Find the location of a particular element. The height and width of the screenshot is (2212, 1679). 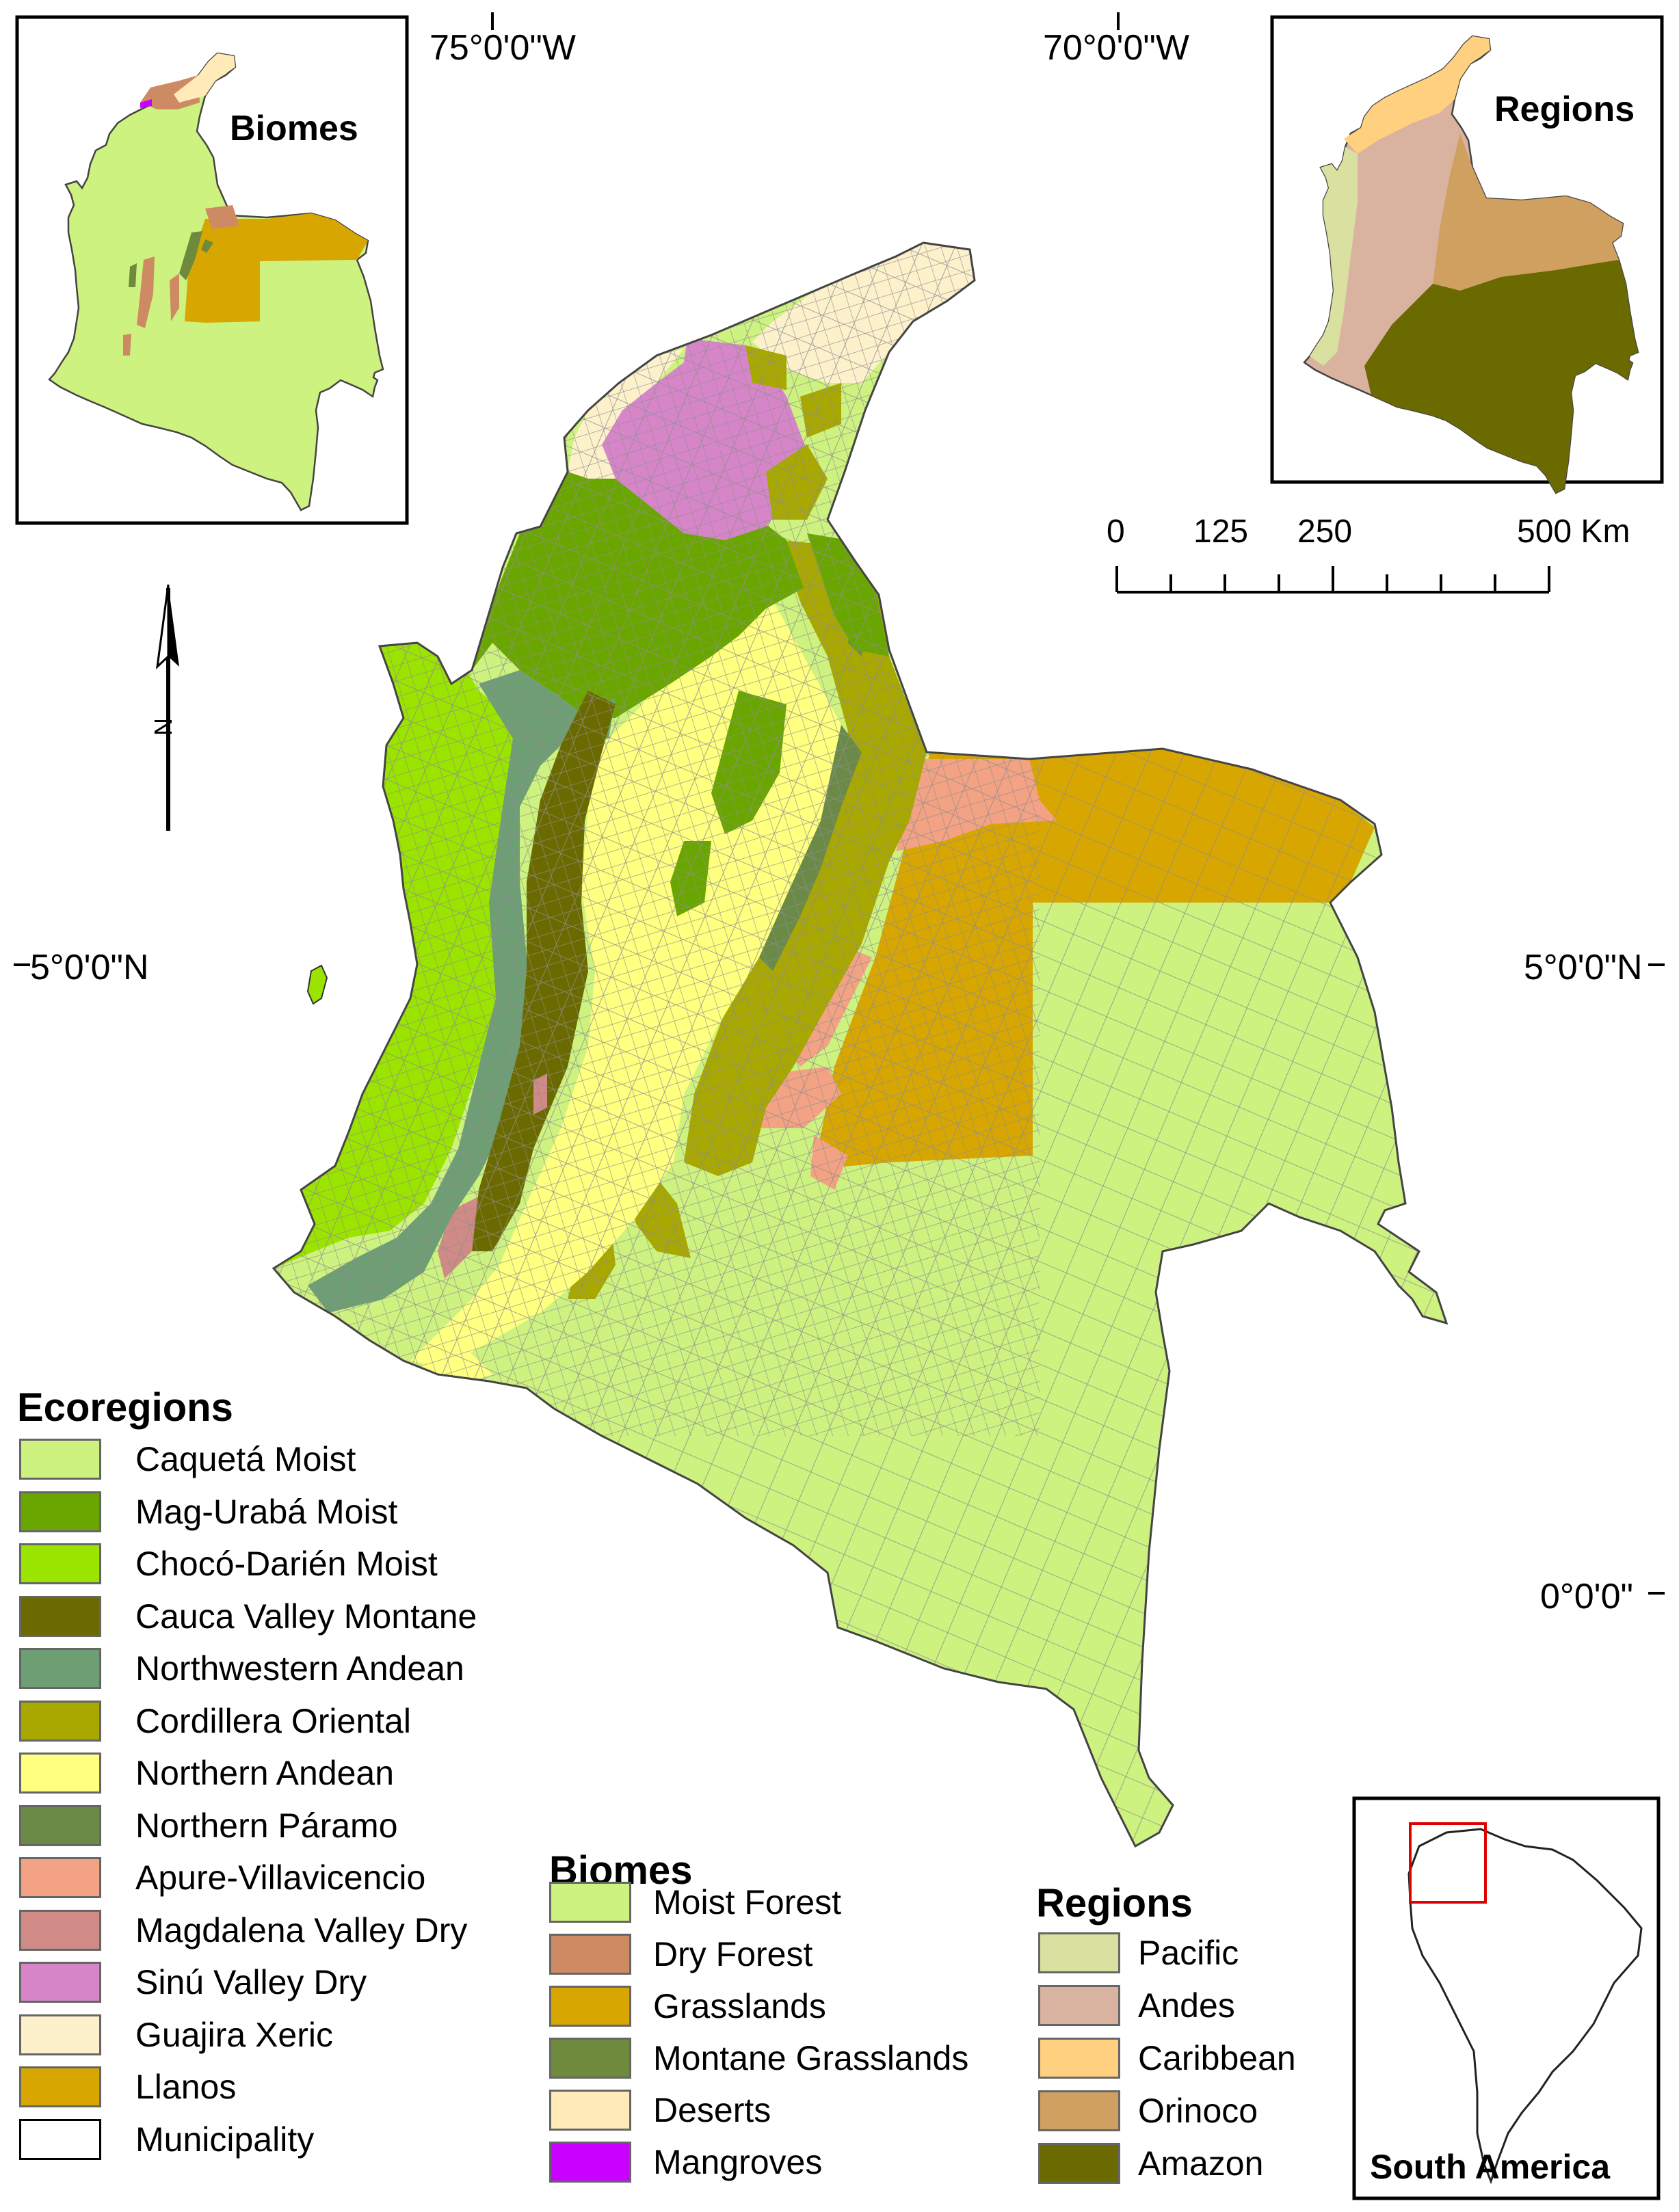

ecoregions-legend-label: Northern Páramo is located at coordinates (266, 1826).